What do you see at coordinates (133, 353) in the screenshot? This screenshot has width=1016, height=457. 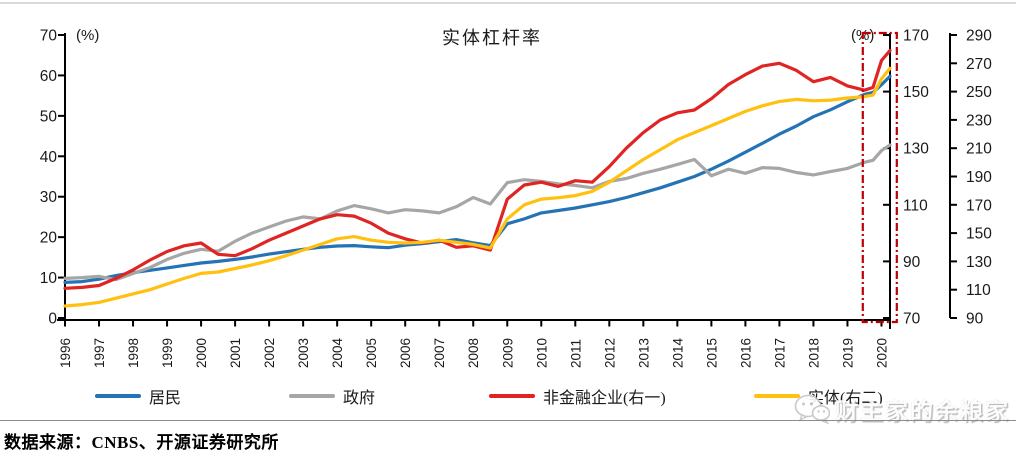 I see `svg-text: 1998` at bounding box center [133, 353].